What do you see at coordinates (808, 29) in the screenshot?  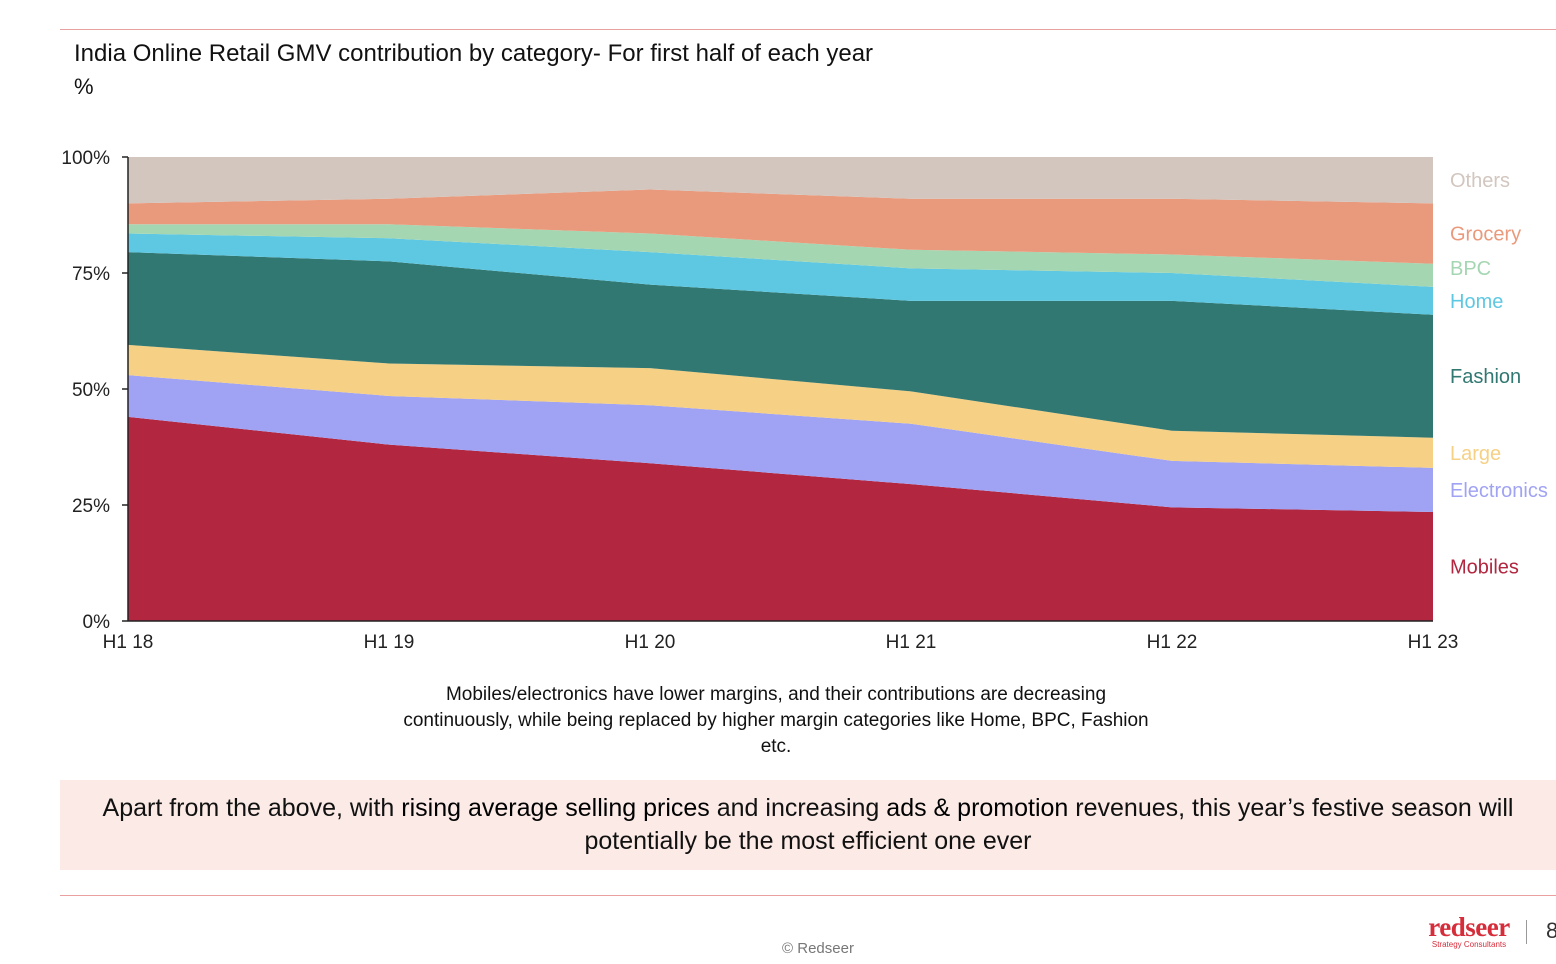 I see `top-rule` at bounding box center [808, 29].